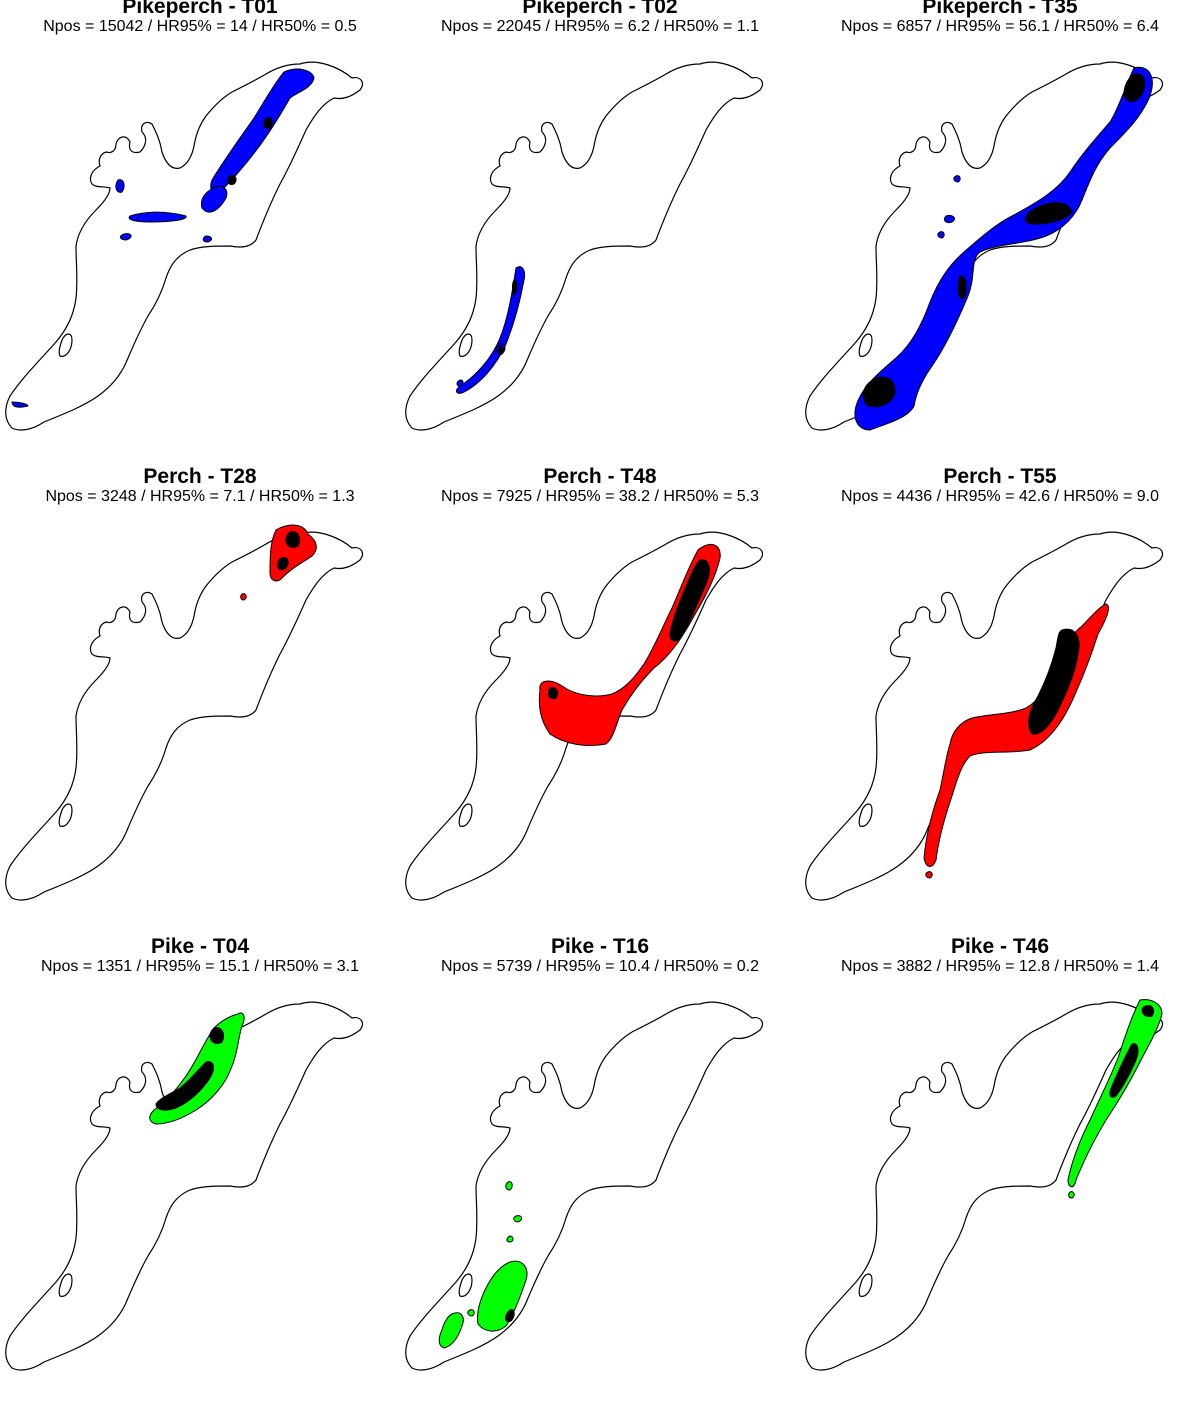 This screenshot has height=1410, width=1200. I want to click on panel-stats: Npos = 1351 / HR95% = 15.1 / HR50% = 3.1, so click(200, 967).